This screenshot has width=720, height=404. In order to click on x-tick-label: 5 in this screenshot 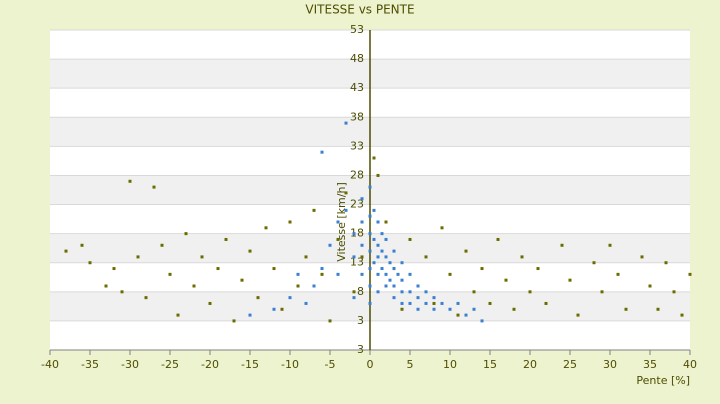, I will do `click(410, 364)`.